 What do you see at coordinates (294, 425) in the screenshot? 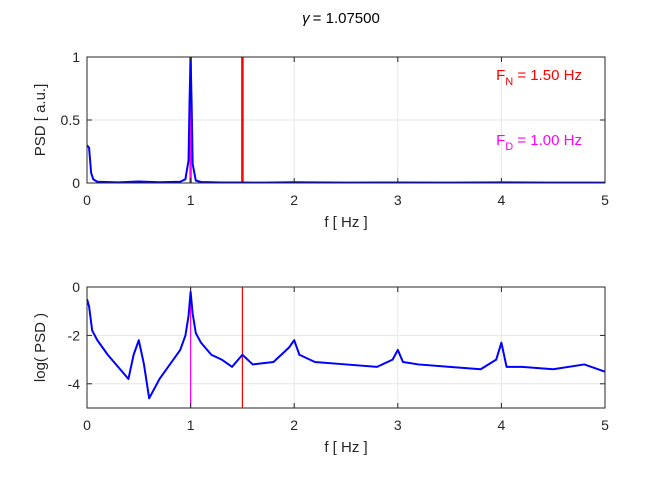
I see `logpsd-xtick-label: 2` at bounding box center [294, 425].